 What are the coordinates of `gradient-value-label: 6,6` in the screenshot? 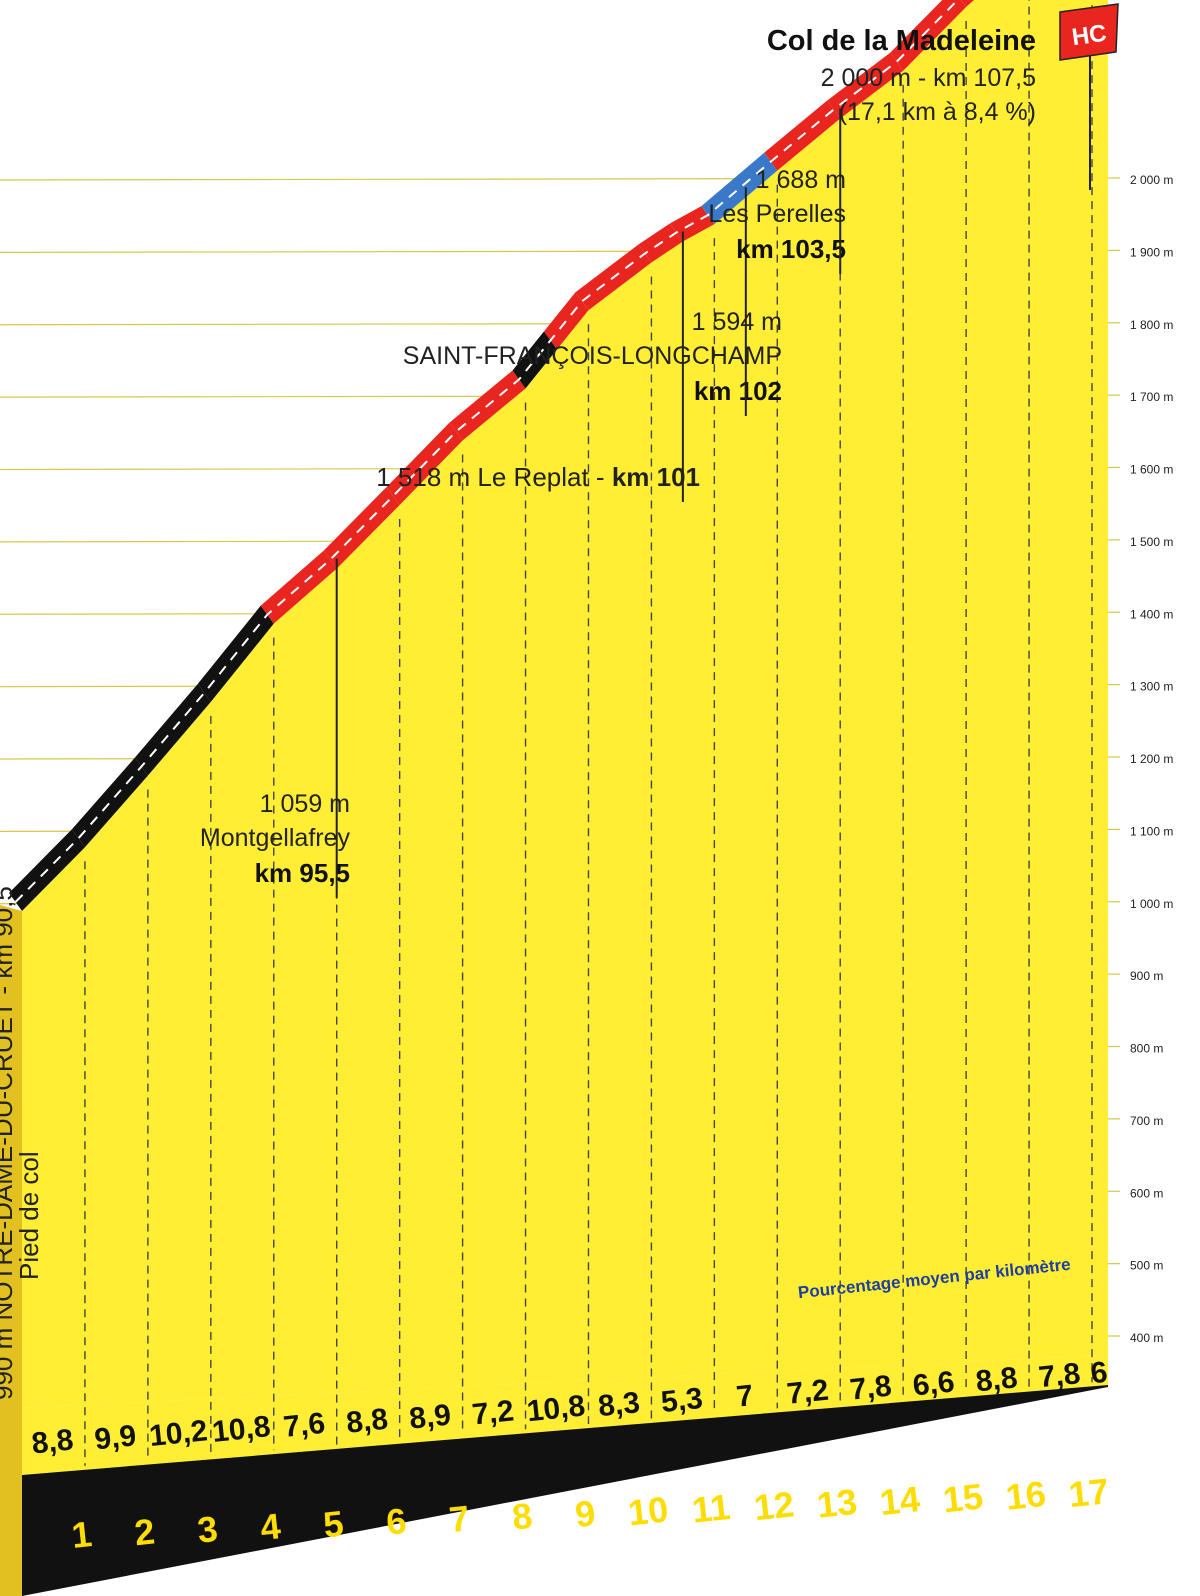 It's located at (933, 1383).